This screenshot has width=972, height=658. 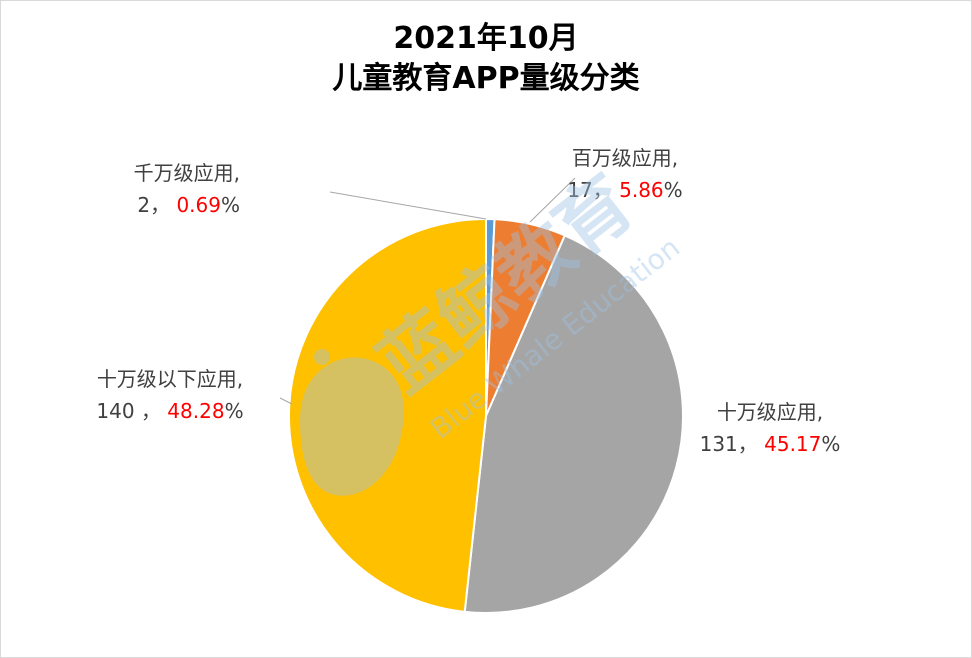 I want to click on slice-label-2: 十万级应用,, so click(x=770, y=412).